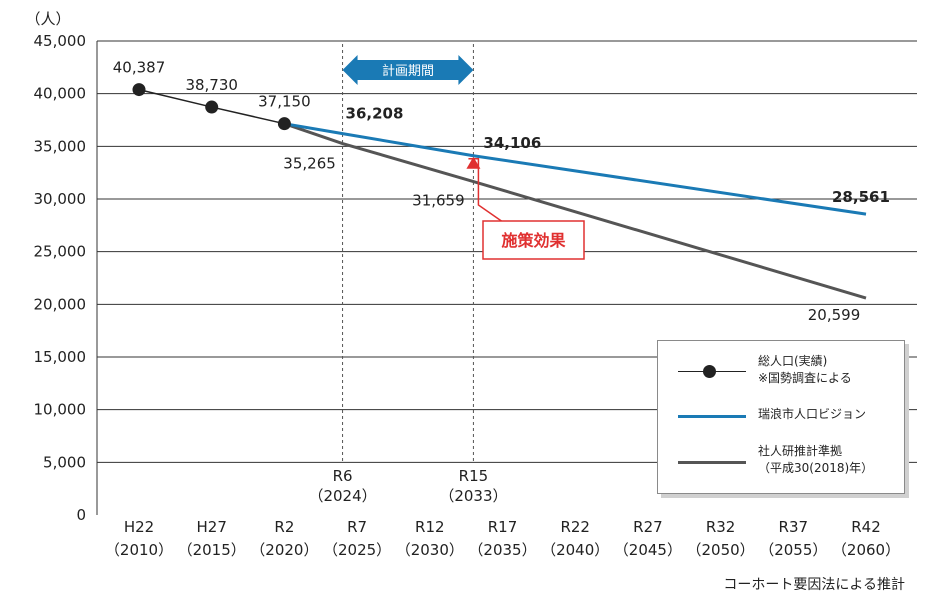  What do you see at coordinates (793, 550) in the screenshot?
I see `x-tick-year: （2055）` at bounding box center [793, 550].